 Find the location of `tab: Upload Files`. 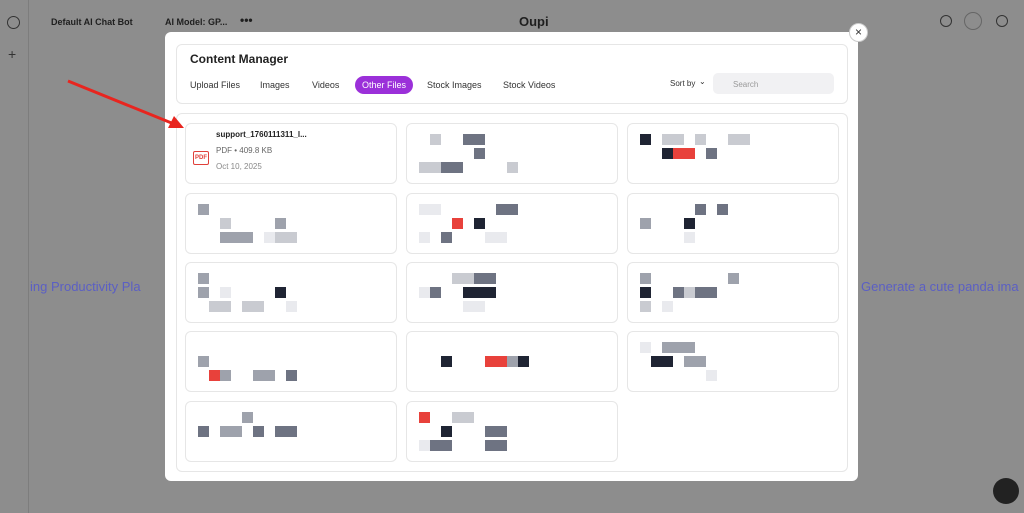

tab: Upload Files is located at coordinates (215, 85).